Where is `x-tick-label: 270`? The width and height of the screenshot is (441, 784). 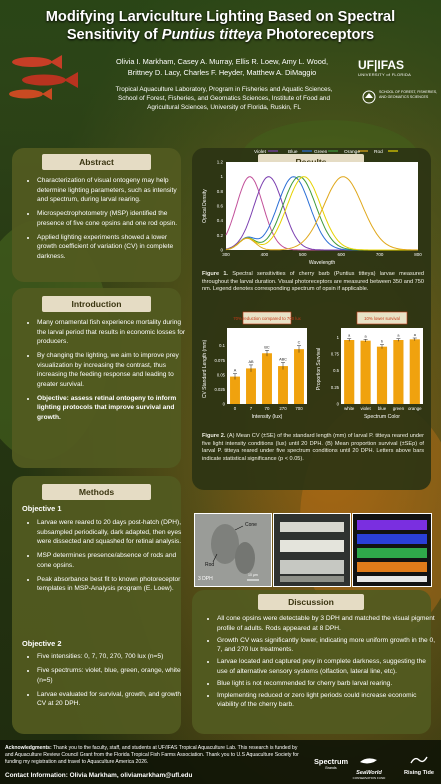 x-tick-label: 270 is located at coordinates (283, 408).